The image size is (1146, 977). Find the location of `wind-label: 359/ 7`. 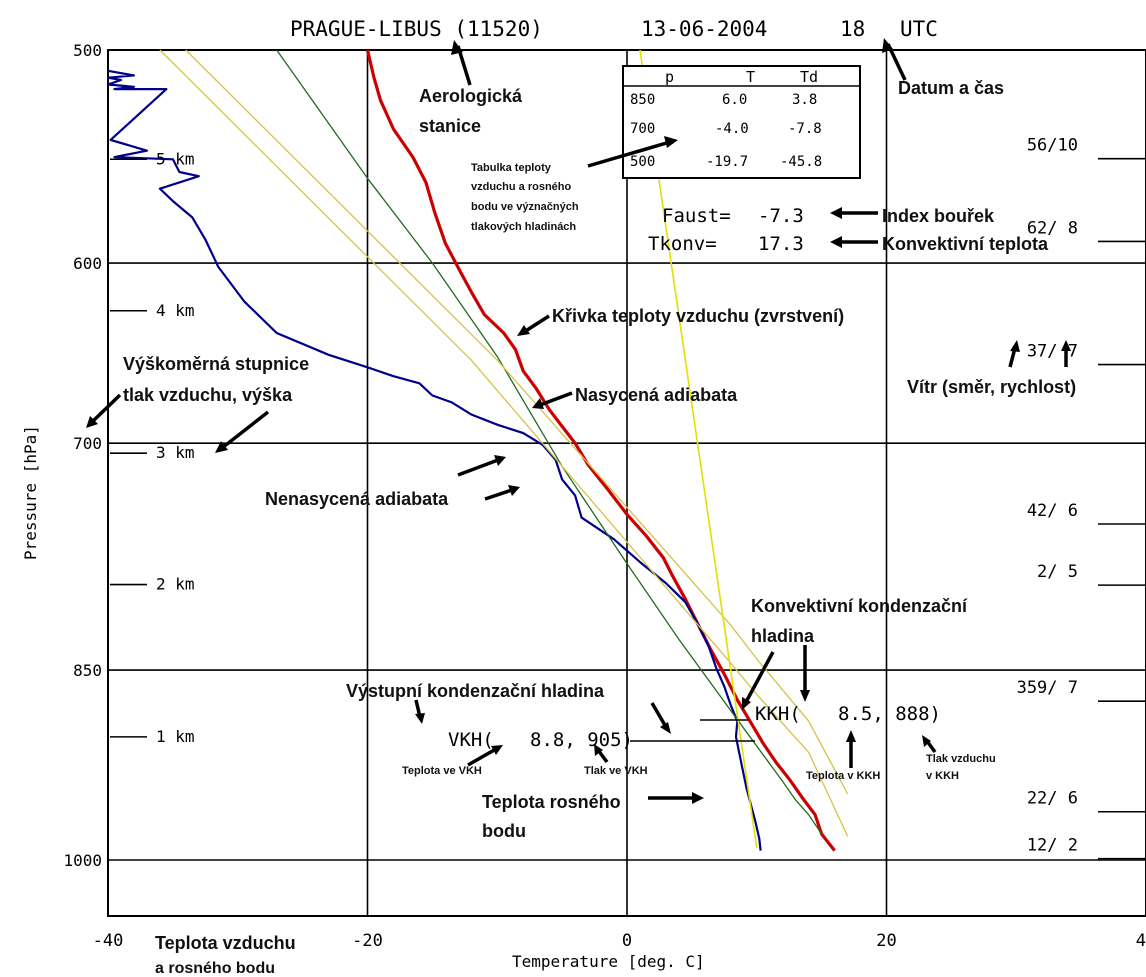

wind-label: 359/ 7 is located at coordinates (1047, 688).